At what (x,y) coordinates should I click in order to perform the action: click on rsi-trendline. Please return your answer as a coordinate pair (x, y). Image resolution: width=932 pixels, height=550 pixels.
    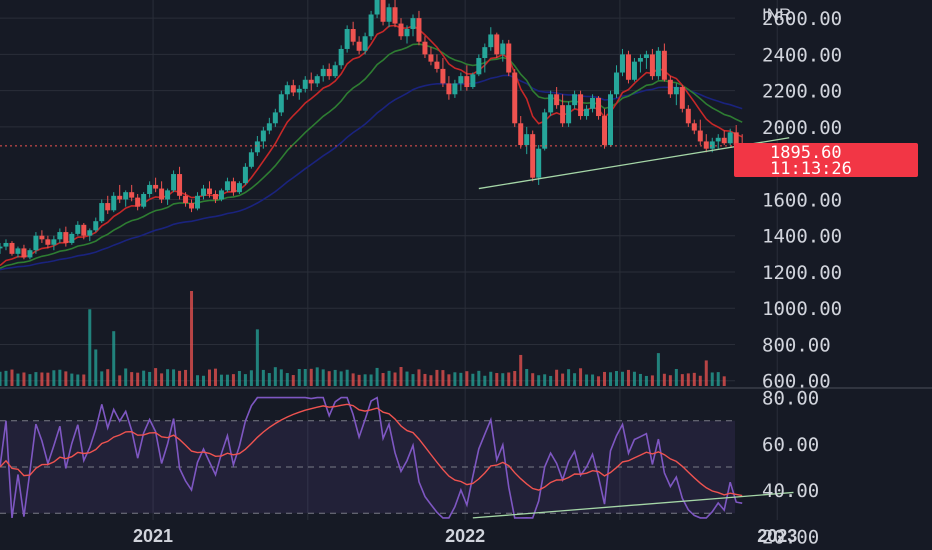
    Looking at the image, I should click on (633, 505).